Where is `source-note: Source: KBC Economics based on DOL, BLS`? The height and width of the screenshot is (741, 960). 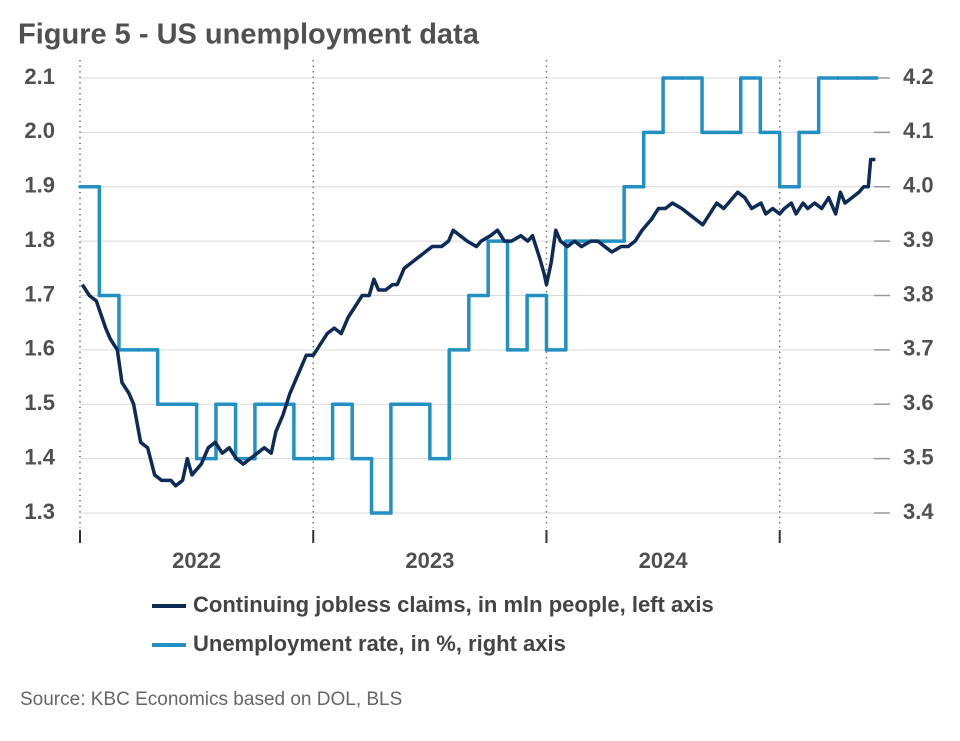 source-note: Source: KBC Economics based on DOL, BLS is located at coordinates (211, 699).